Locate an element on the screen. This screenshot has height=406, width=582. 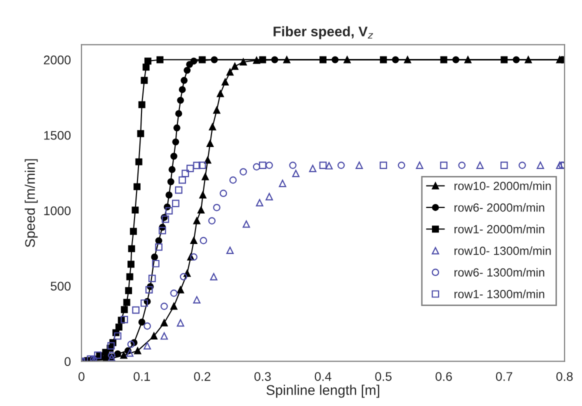
y-axis-title: Speed [m/min] is located at coordinates (31, 203).